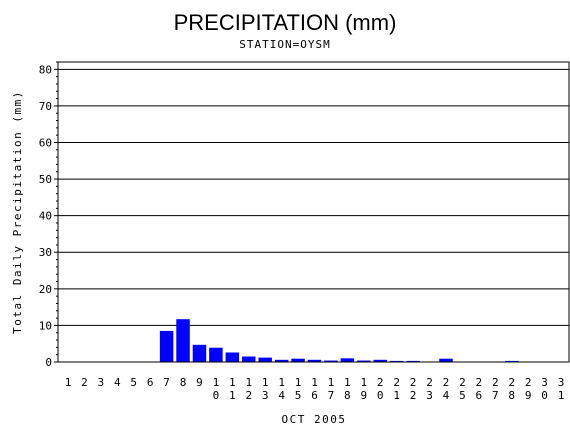  What do you see at coordinates (199, 382) in the screenshot?
I see `x-tick-label: 9` at bounding box center [199, 382].